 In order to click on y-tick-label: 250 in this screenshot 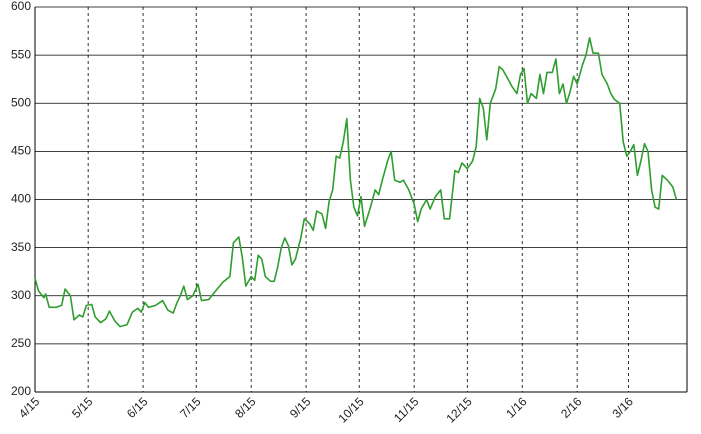, I will do `click(21, 343)`.